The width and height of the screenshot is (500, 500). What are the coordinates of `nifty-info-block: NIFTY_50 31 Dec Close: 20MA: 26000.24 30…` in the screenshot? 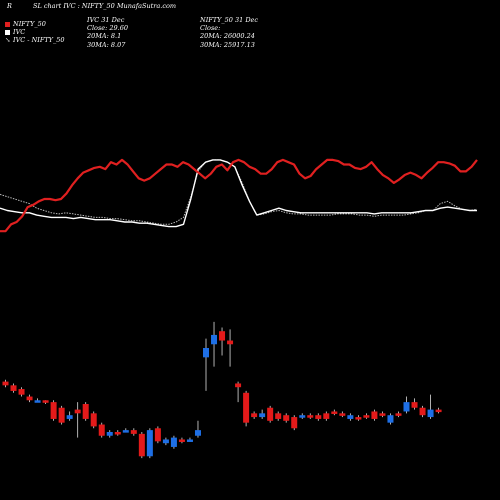 It's located at (229, 32).